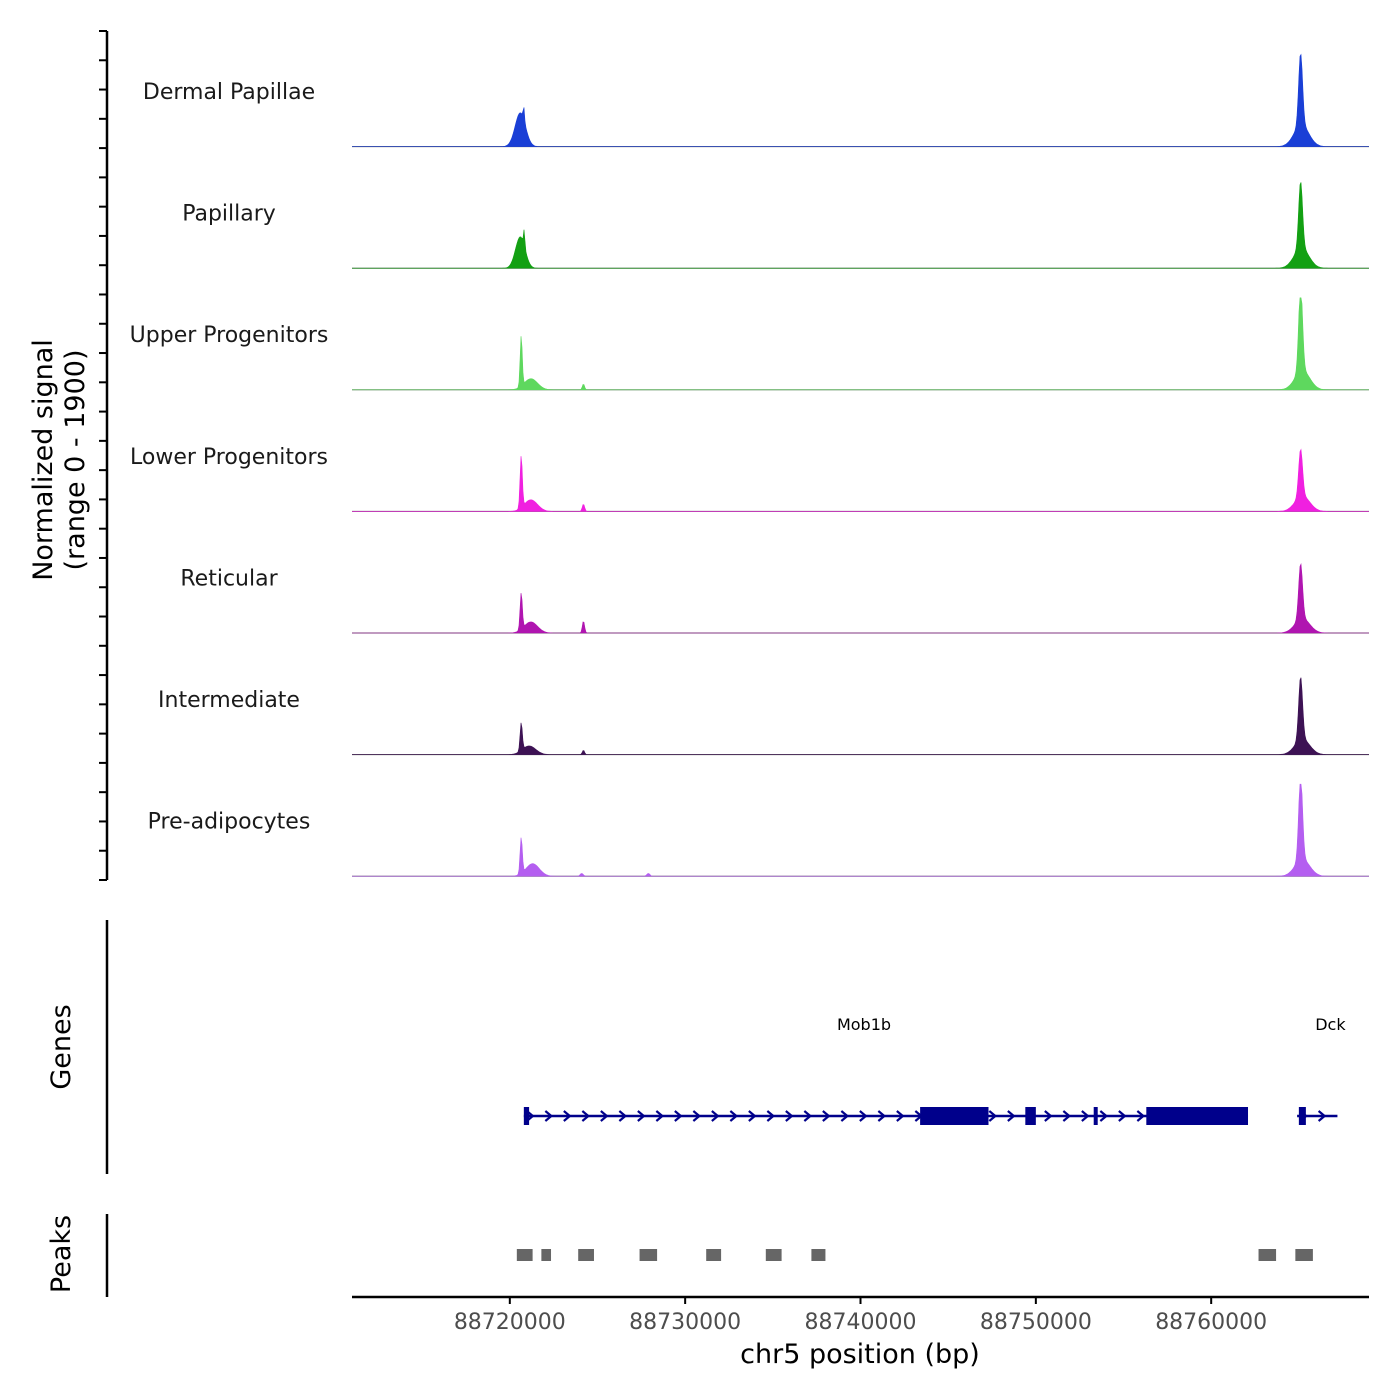 The height and width of the screenshot is (1400, 1400). Describe the element at coordinates (864, 1024) in the screenshot. I see `gene-label-Mob1b: Mob1b` at that location.